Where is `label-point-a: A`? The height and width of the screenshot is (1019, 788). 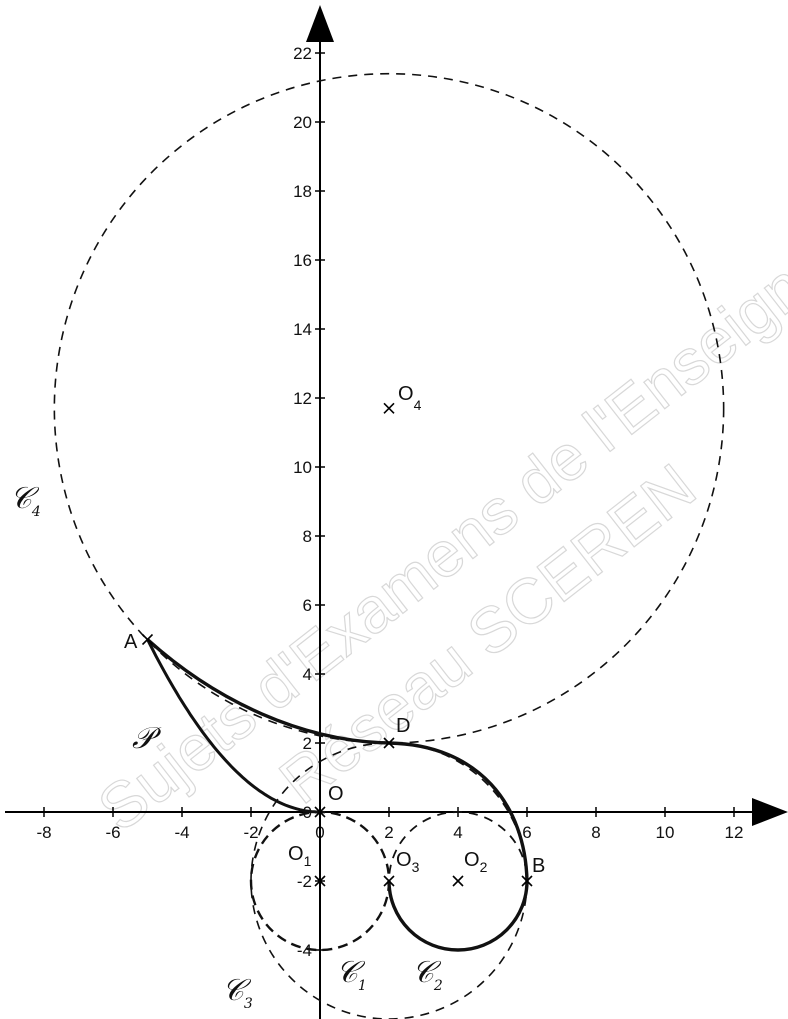
label-point-a: A is located at coordinates (131, 642).